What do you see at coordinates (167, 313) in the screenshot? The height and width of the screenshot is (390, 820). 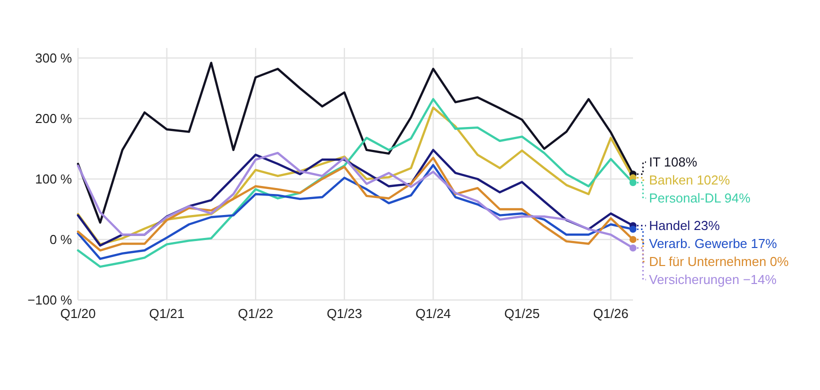 I see `x-tick-label: Q1/21` at bounding box center [167, 313].